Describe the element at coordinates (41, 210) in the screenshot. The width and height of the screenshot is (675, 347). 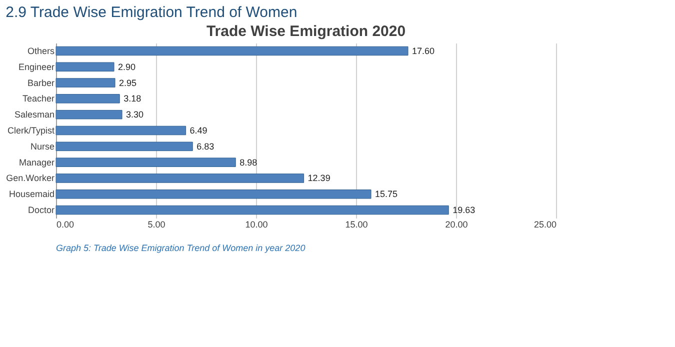
I see `y-tick-label: Doctor` at that location.